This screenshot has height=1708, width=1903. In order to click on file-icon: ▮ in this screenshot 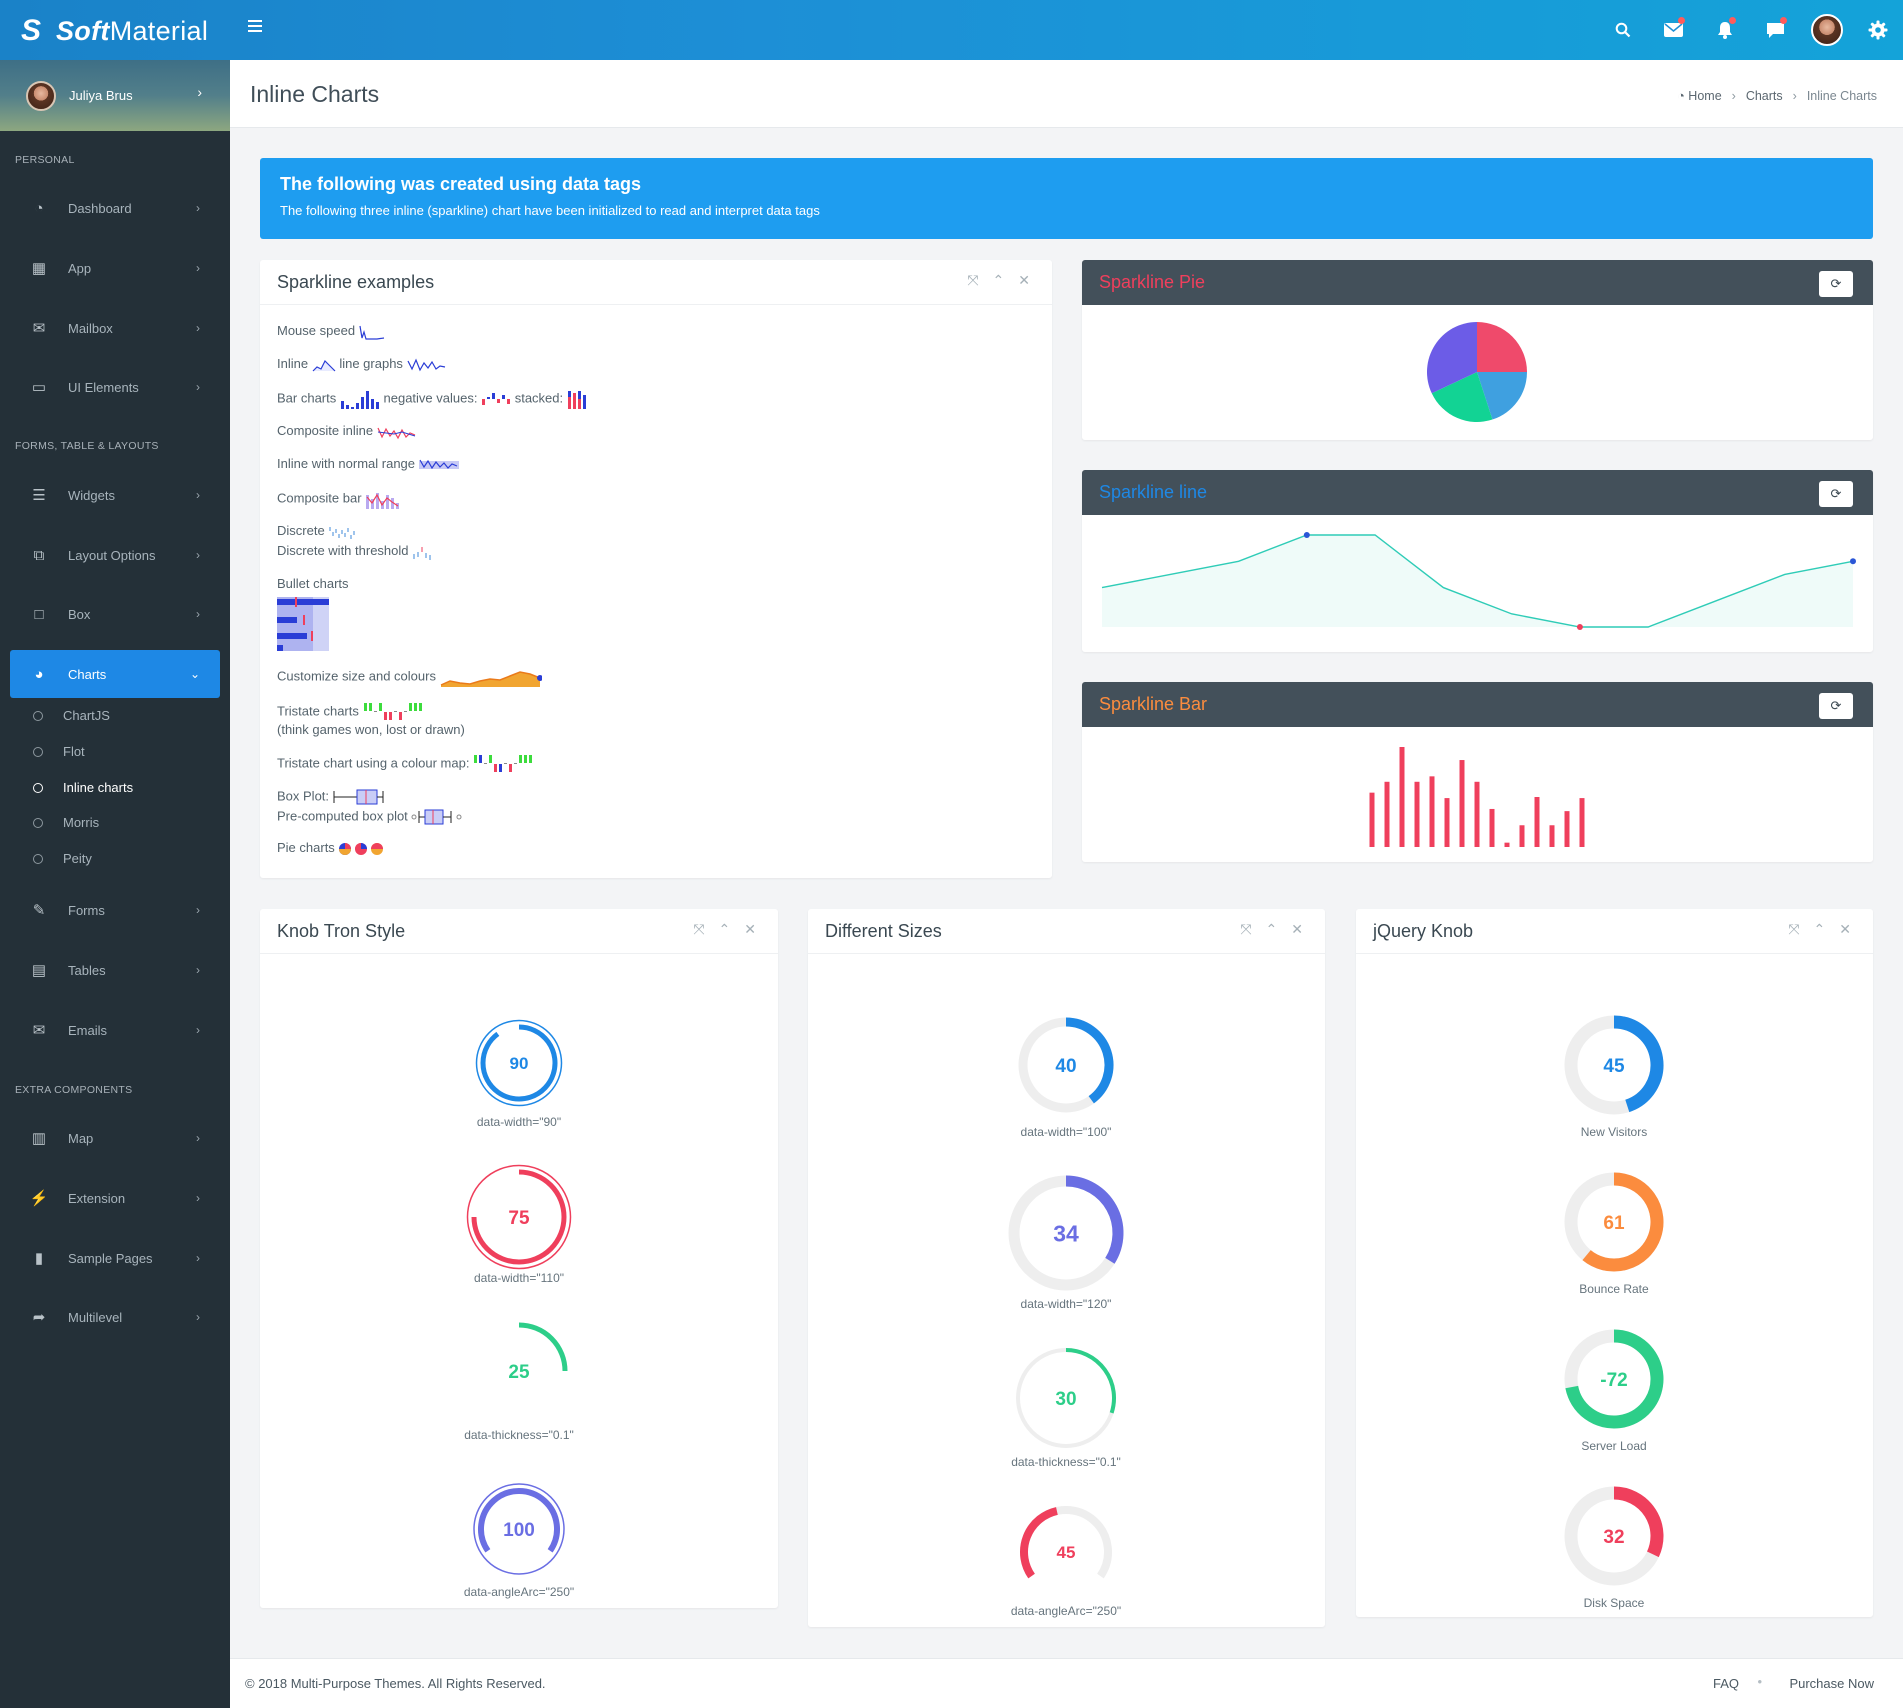, I will do `click(39, 1258)`.